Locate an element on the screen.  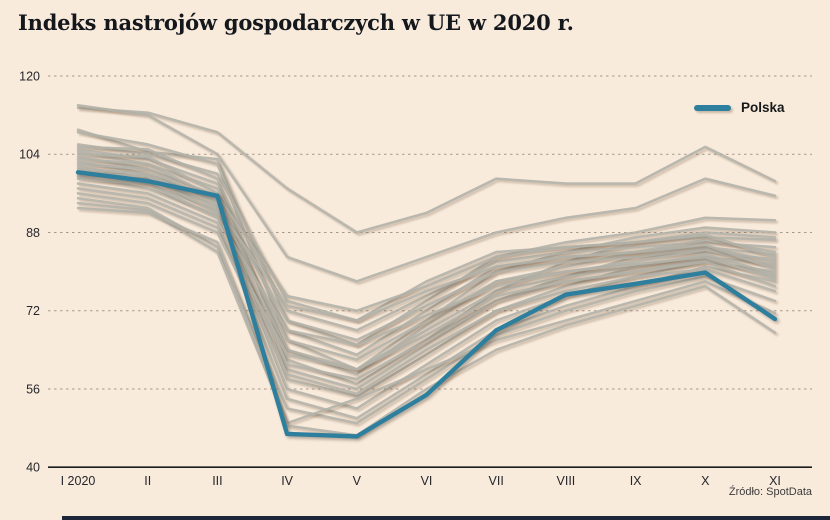
x-tick-label: II is located at coordinates (147, 481).